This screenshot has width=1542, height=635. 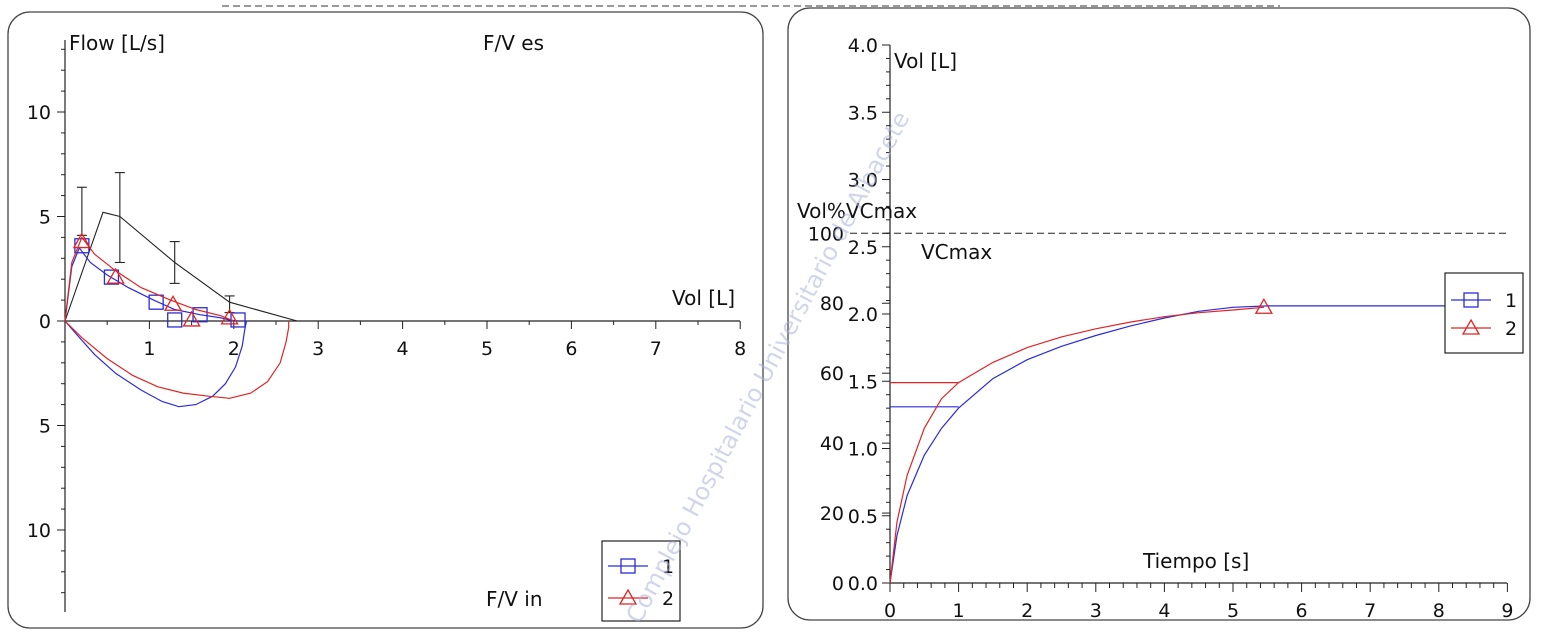 What do you see at coordinates (1233, 611) in the screenshot?
I see `time-x-tick-label: 5` at bounding box center [1233, 611].